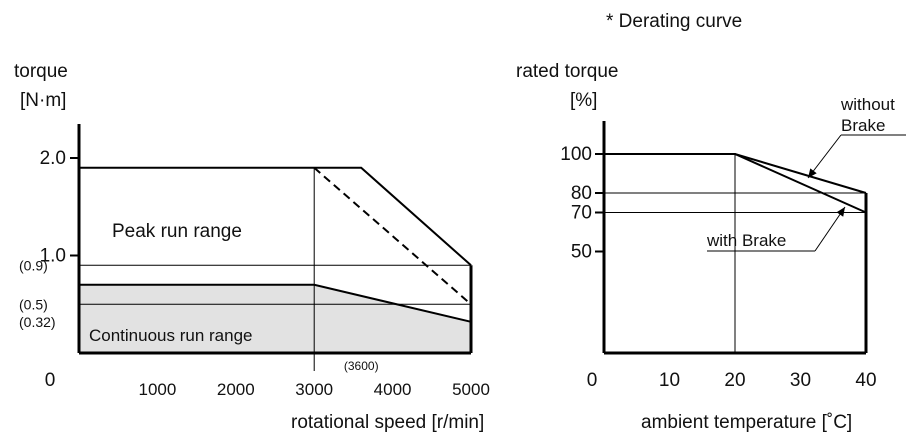 The width and height of the screenshot is (924, 437). I want to click on torque-tick-label: 1.0, so click(53, 256).